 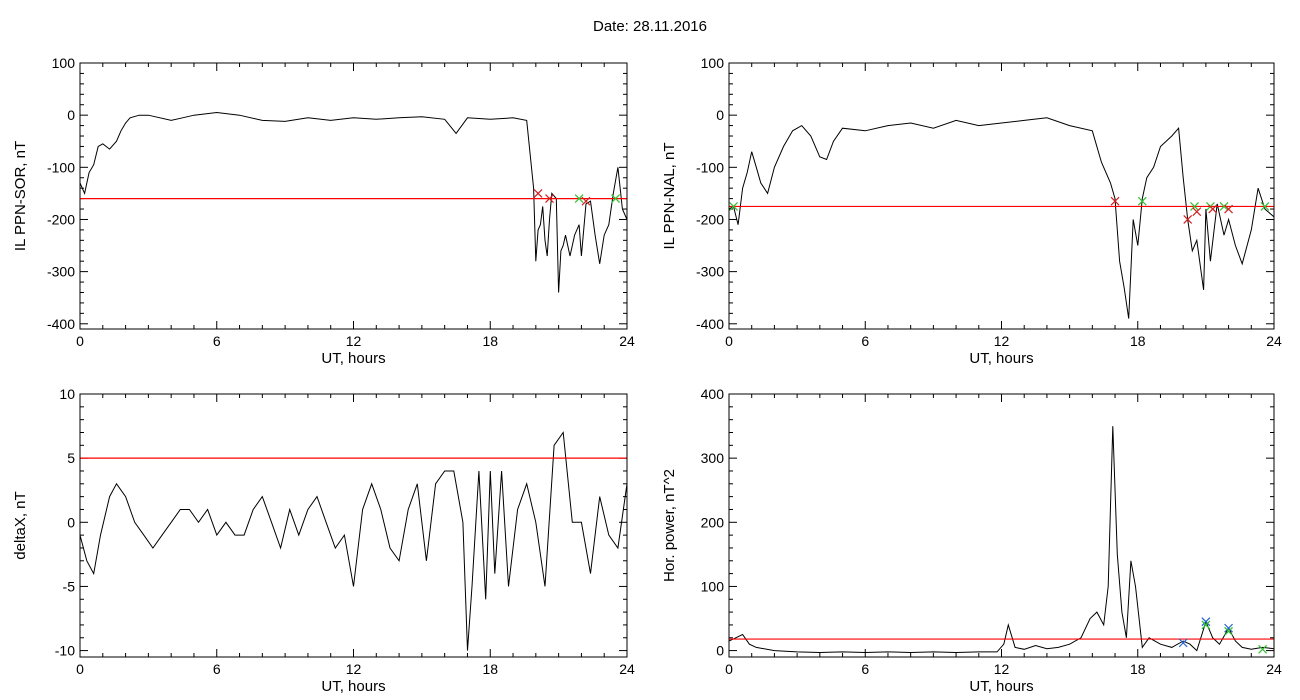 What do you see at coordinates (713, 458) in the screenshot?
I see `y-tick-label: 300` at bounding box center [713, 458].